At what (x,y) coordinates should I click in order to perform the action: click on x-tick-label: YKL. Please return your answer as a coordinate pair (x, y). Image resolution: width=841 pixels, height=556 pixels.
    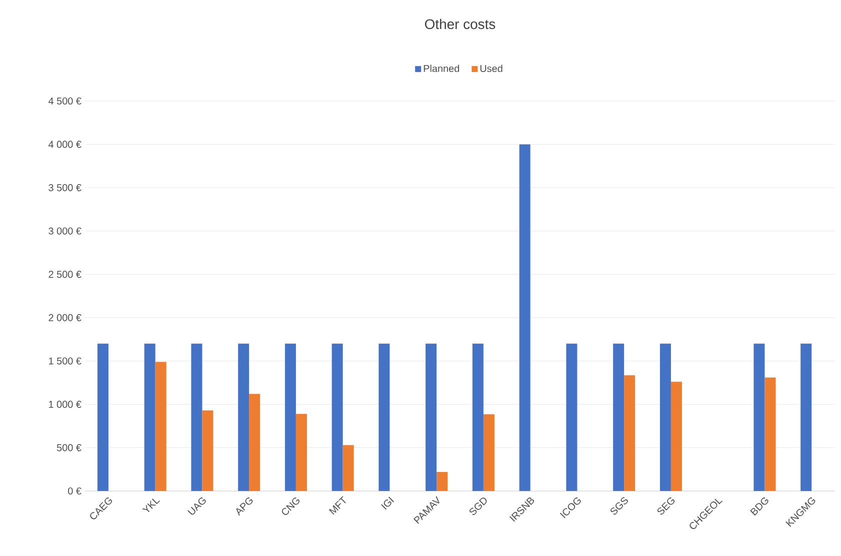
    Looking at the image, I should click on (151, 505).